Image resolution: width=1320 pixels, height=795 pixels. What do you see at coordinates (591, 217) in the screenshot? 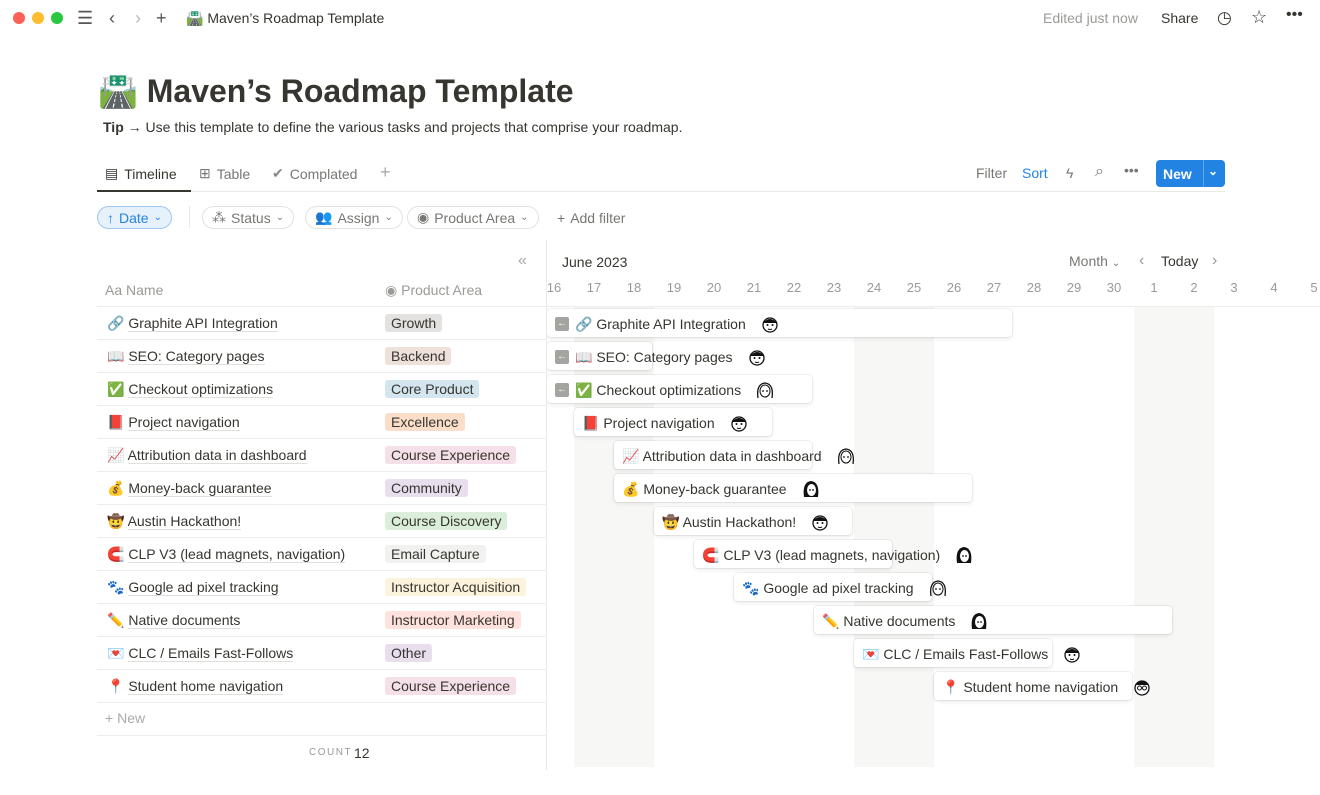
I see `add-filter-button: + Add filter` at bounding box center [591, 217].